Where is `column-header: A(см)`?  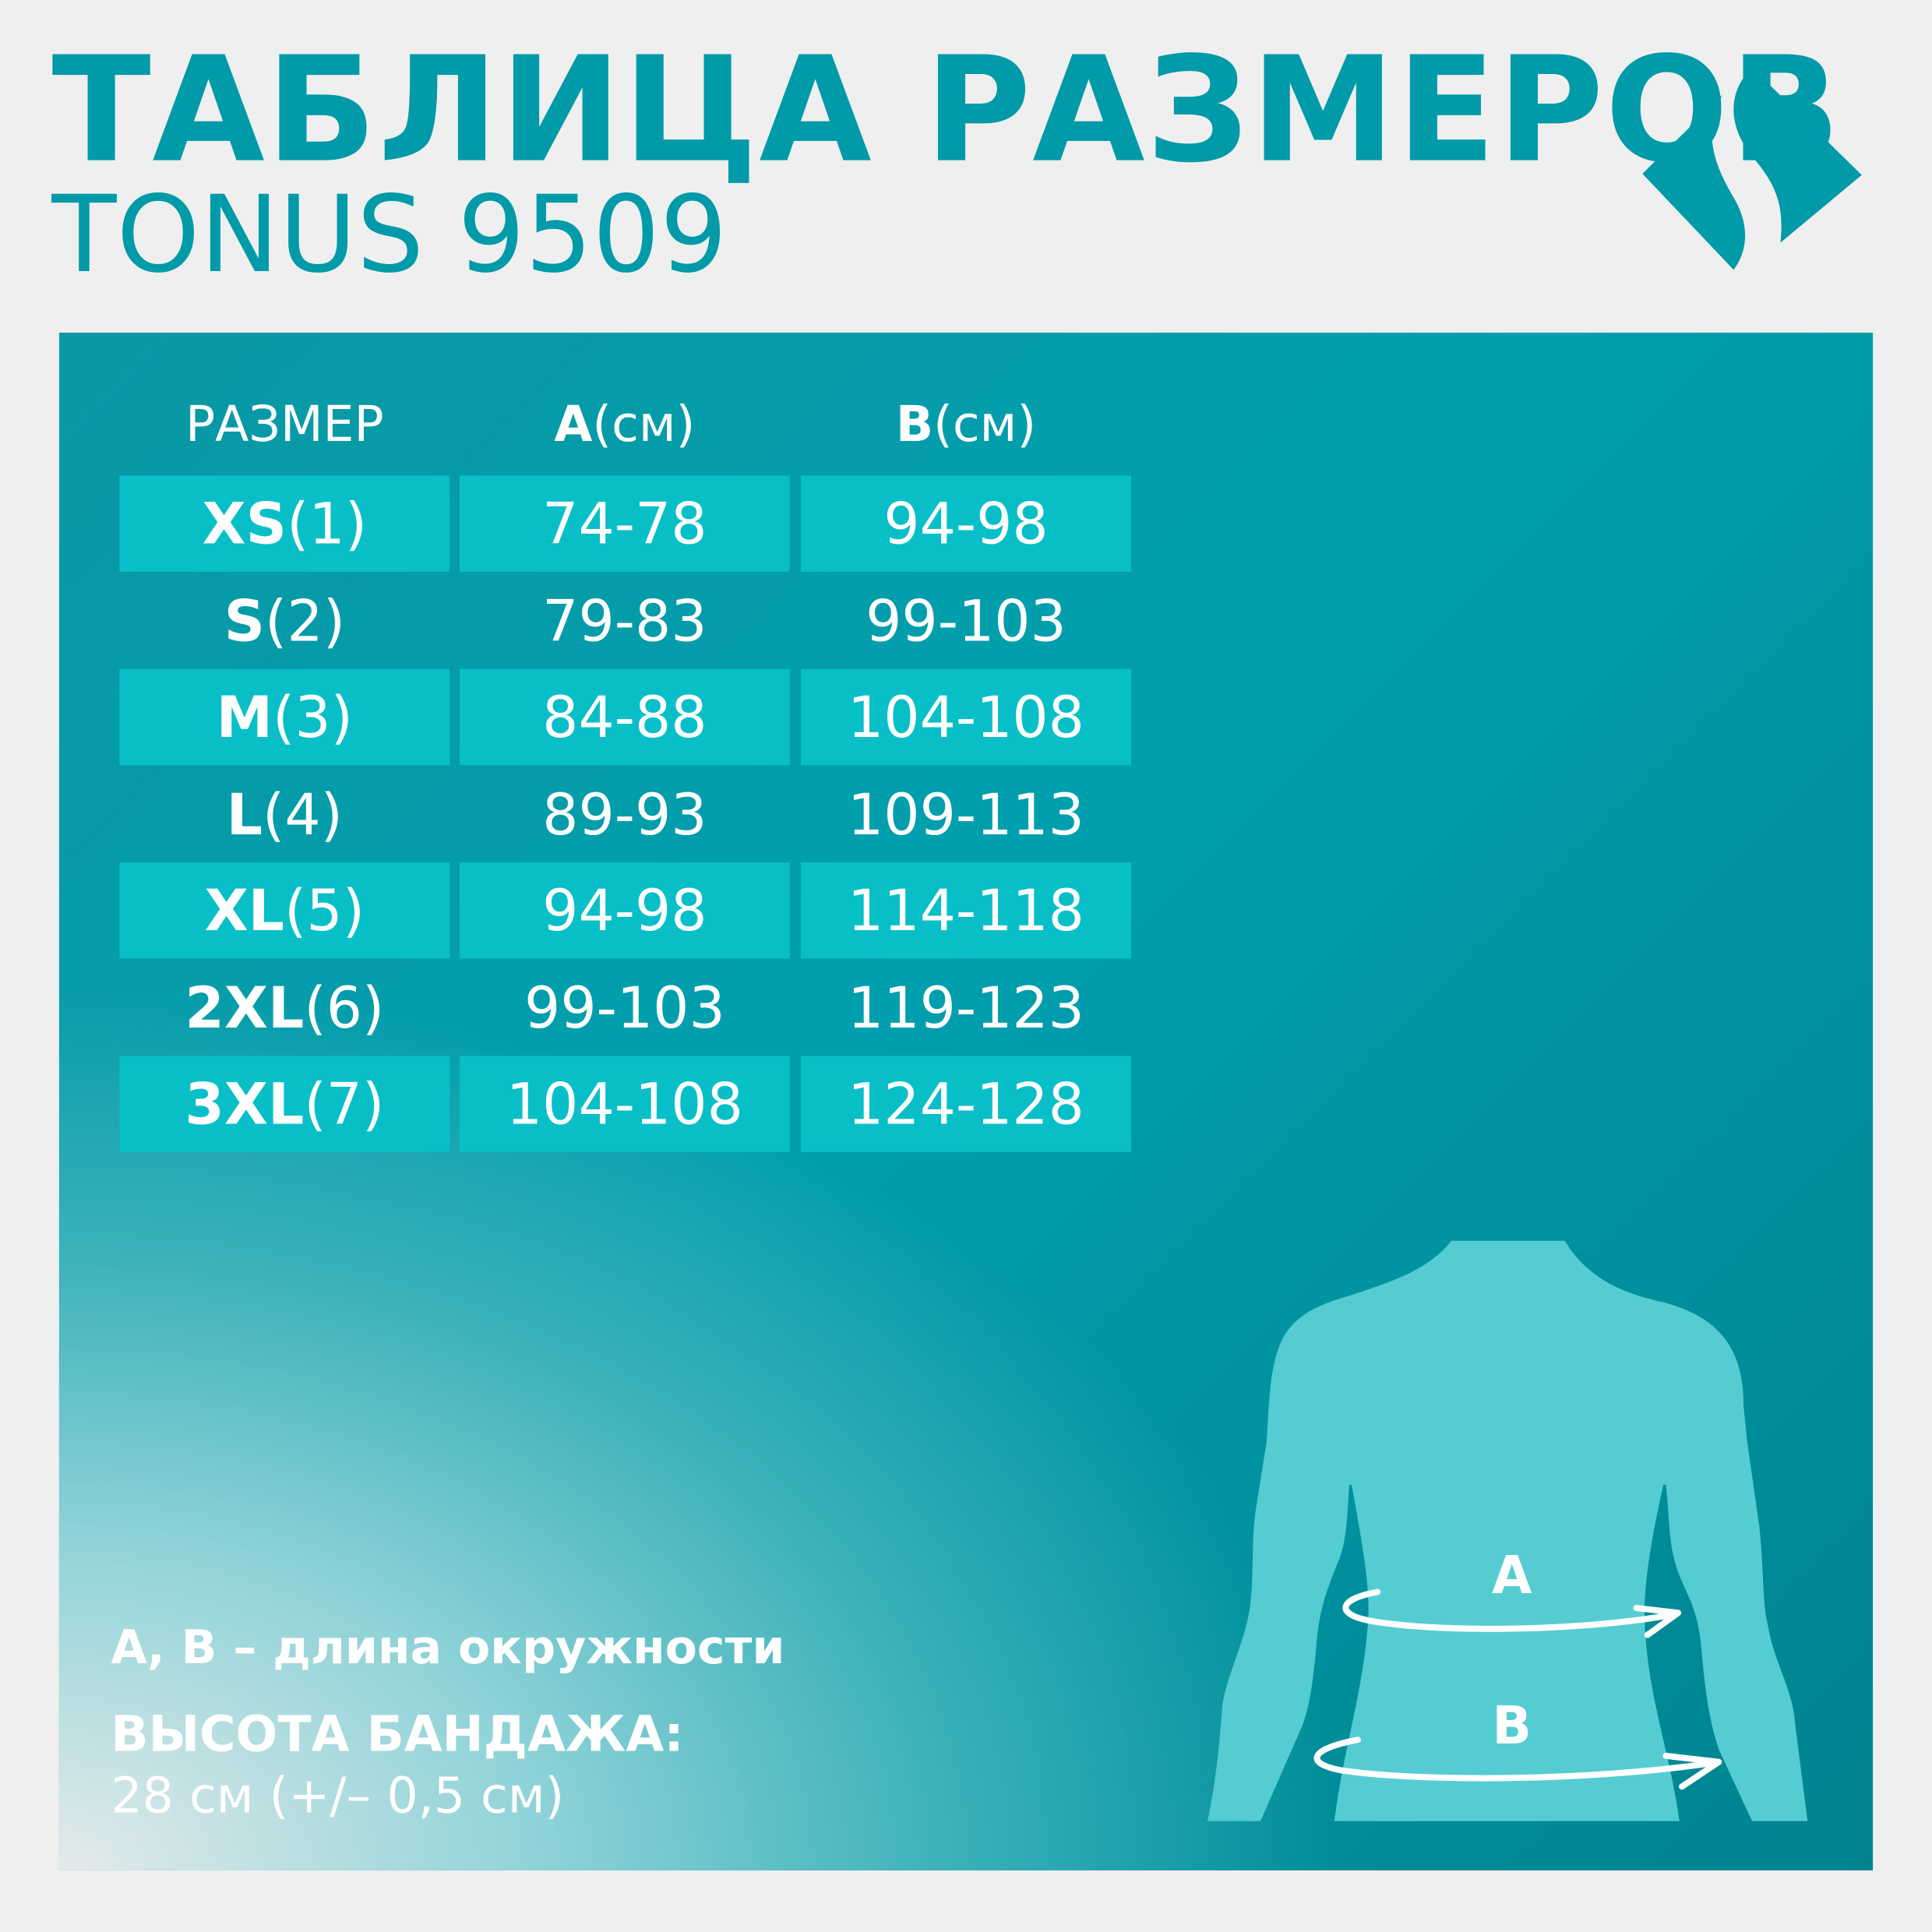 column-header: A(см) is located at coordinates (625, 425).